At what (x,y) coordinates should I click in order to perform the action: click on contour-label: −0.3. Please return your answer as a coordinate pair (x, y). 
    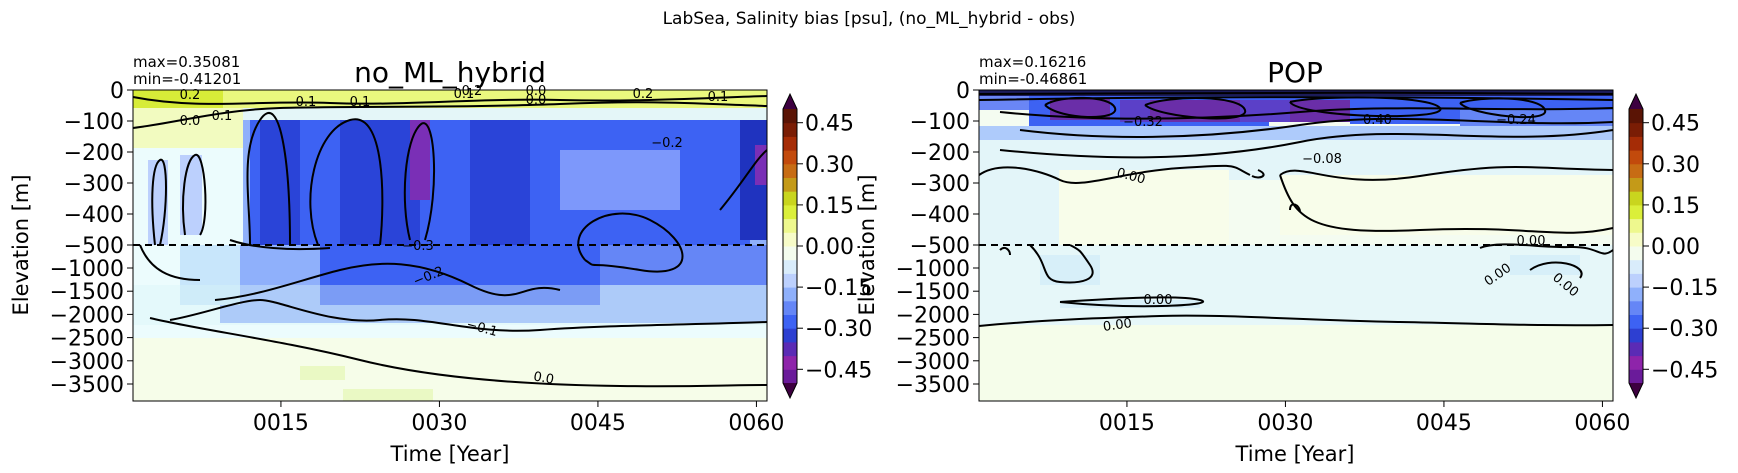
    Looking at the image, I should click on (418, 246).